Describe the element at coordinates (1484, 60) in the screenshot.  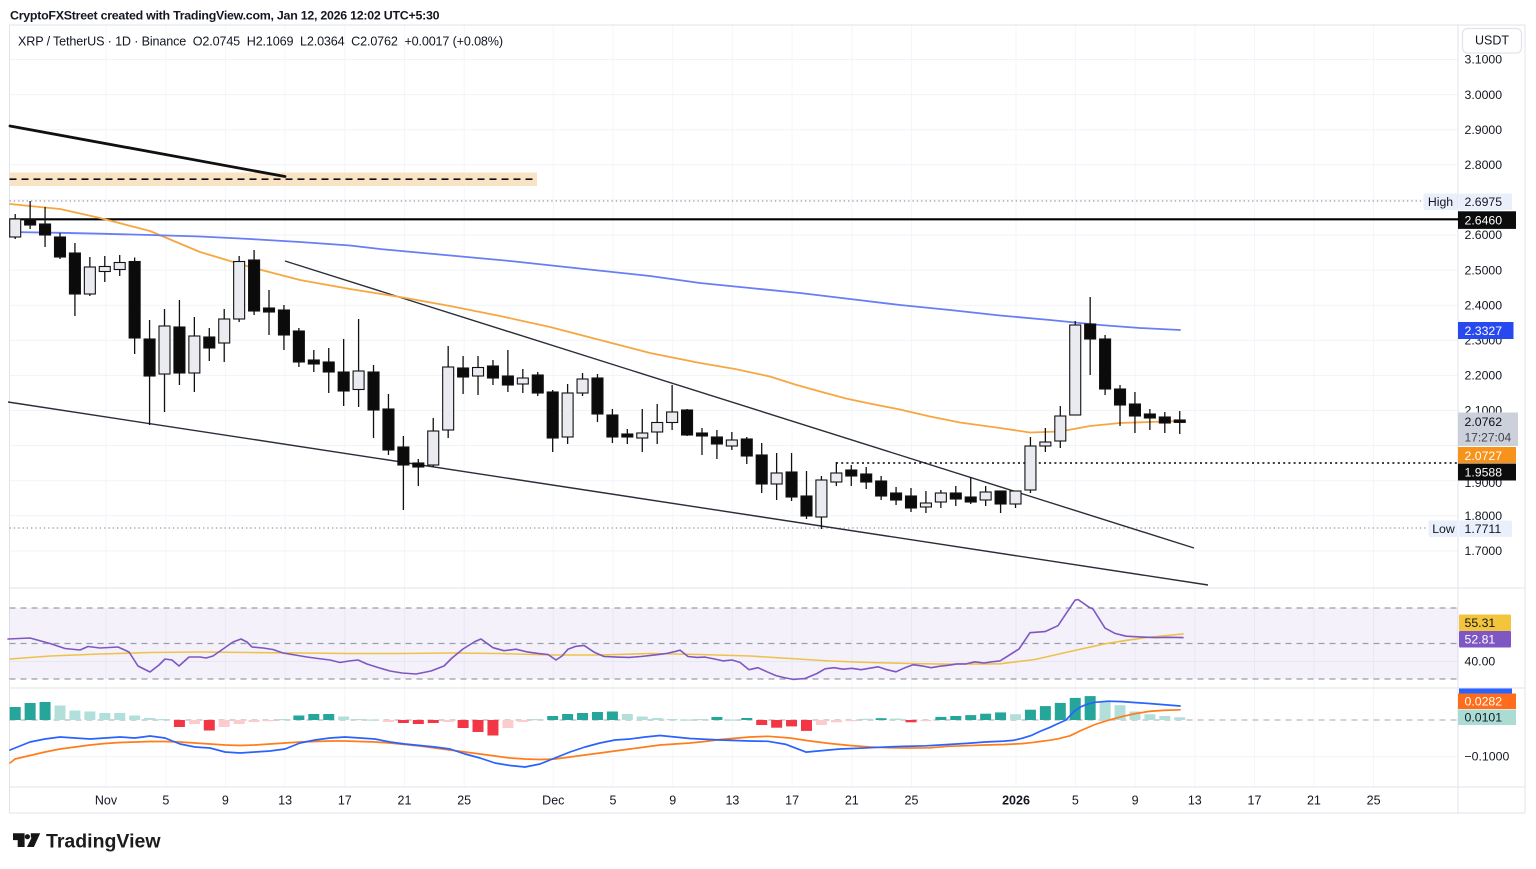
I see `svg-text: 3.1000` at that location.